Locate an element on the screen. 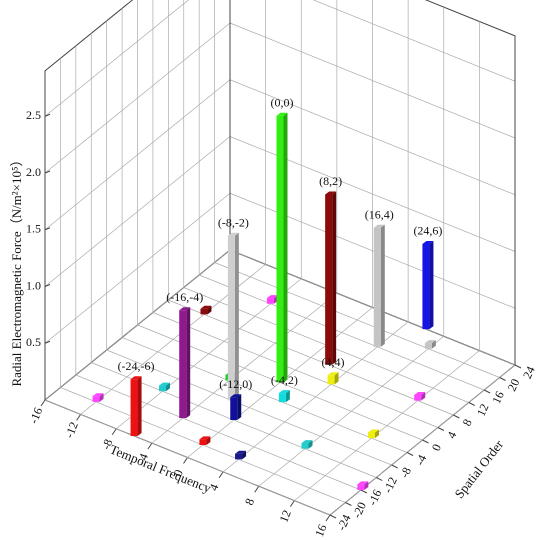  y-tick-label: -16 is located at coordinates (374, 497).